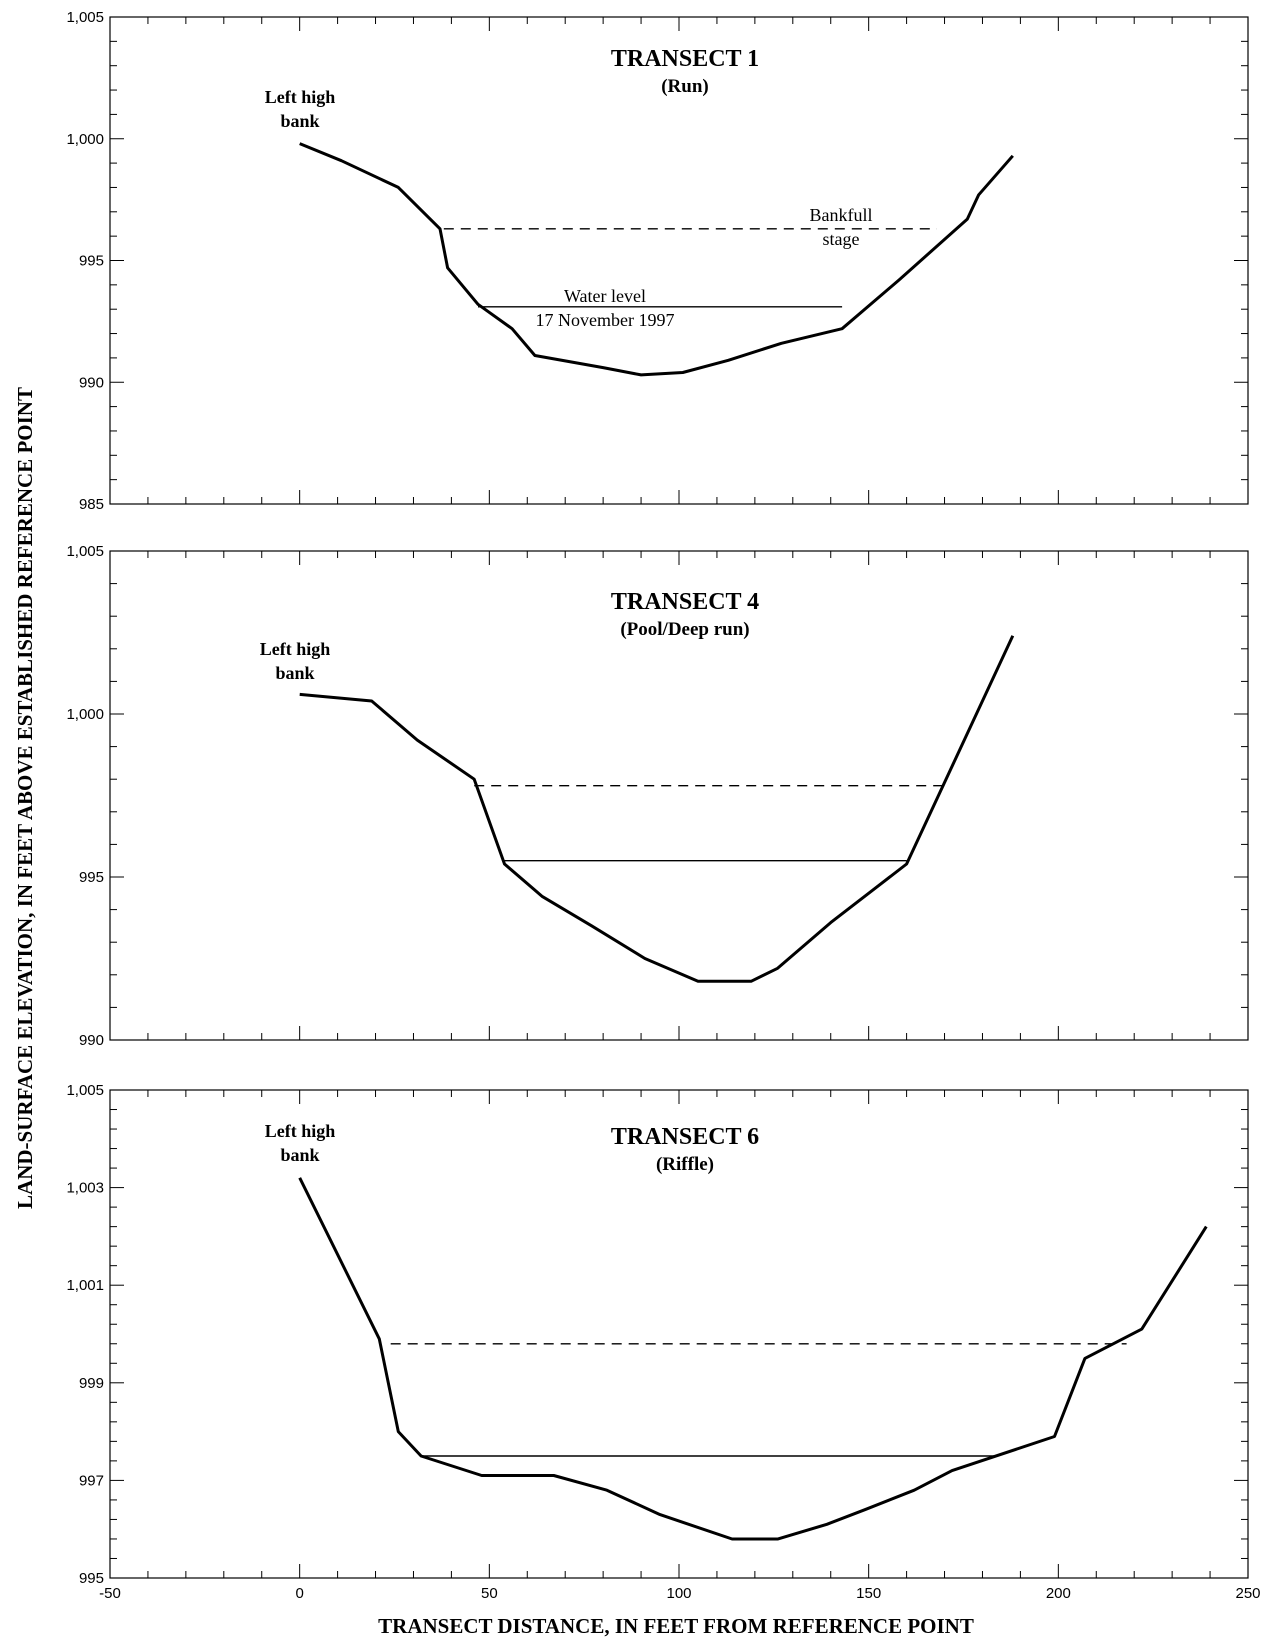  Describe the element at coordinates (91, 504) in the screenshot. I see `y-tick-label: 985` at that location.